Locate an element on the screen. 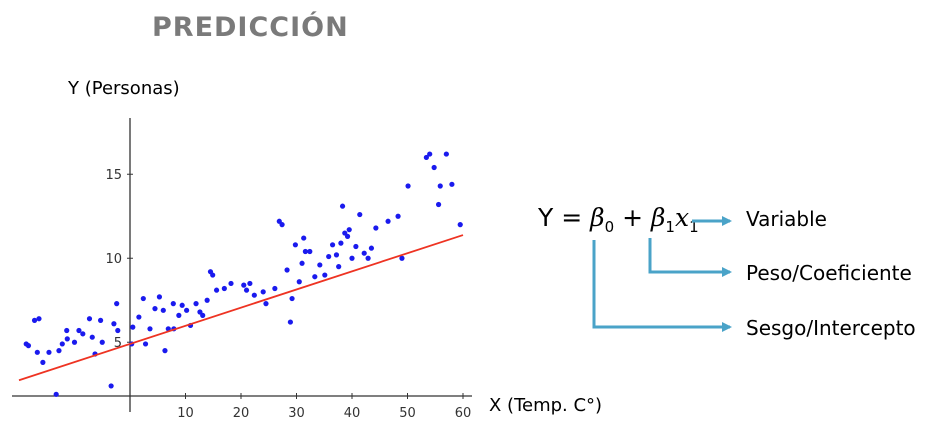 The image size is (938, 435). page-title: PREDICCIÓN is located at coordinates (250, 27).